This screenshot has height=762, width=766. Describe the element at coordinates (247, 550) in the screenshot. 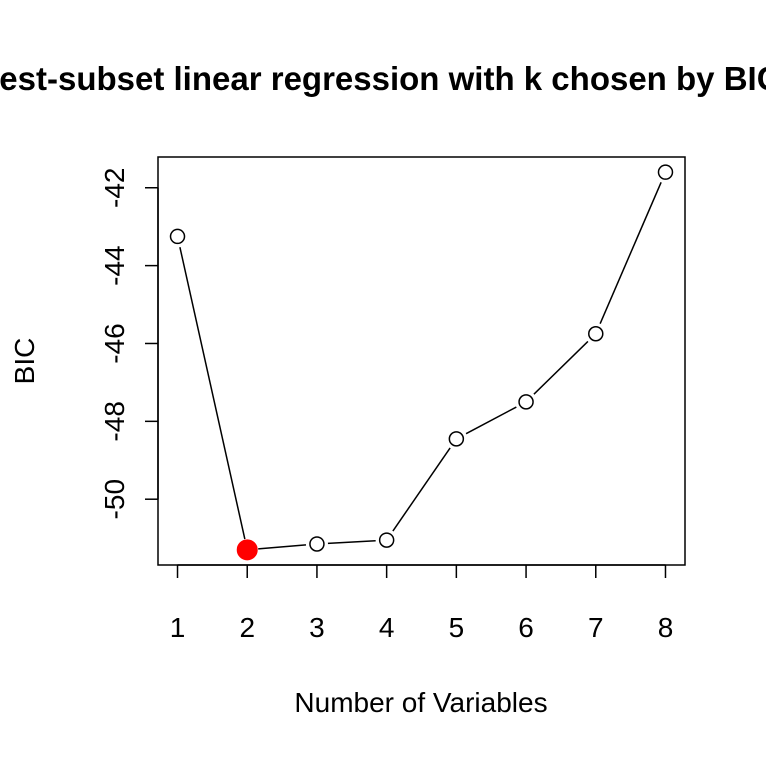

I see `selected-point` at that location.